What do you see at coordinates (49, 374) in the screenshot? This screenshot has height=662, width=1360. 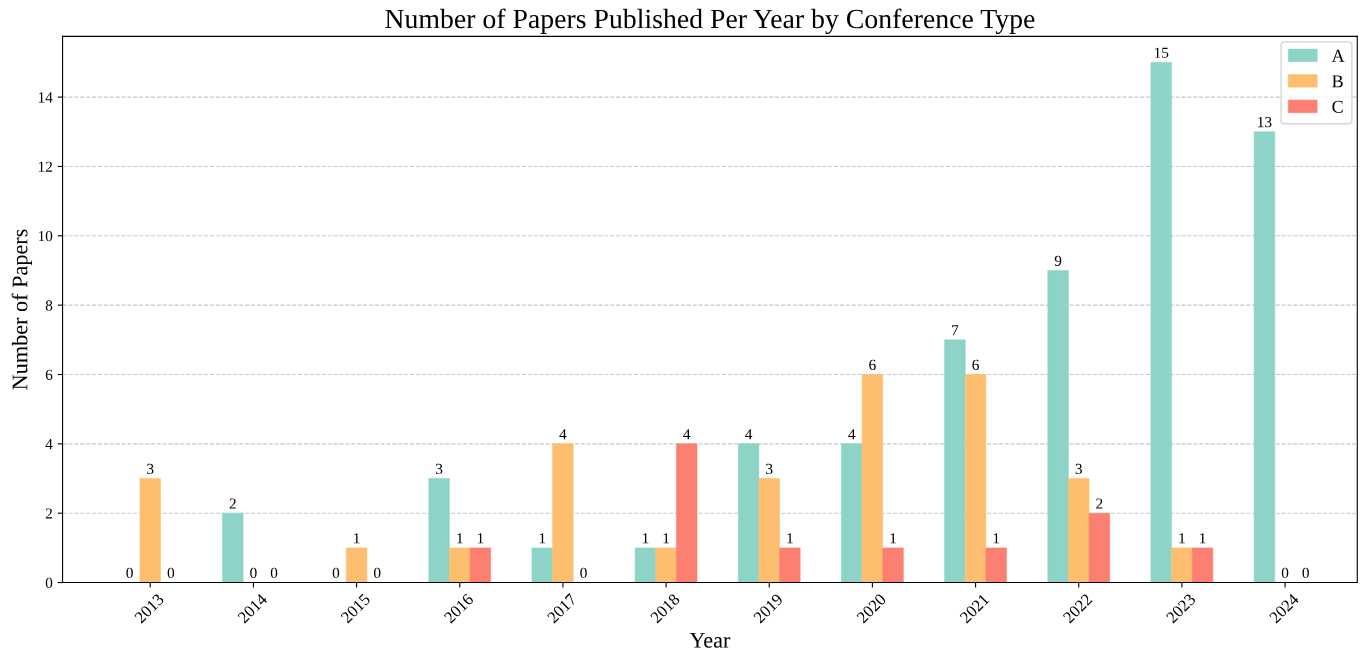 I see `y-tick-label: 6` at bounding box center [49, 374].